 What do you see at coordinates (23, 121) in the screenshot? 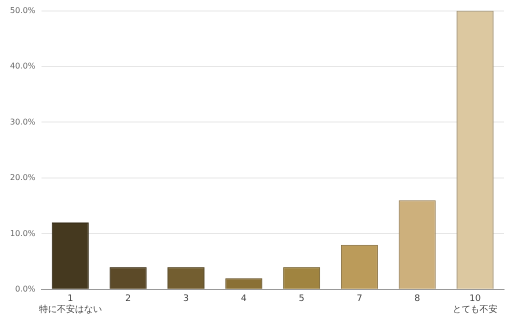
I see `y-tick-label: 30.0%` at bounding box center [23, 121].